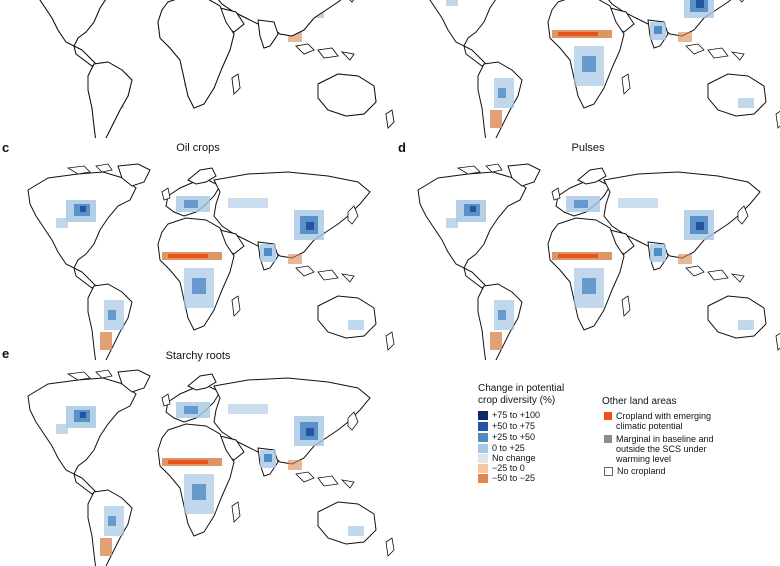 The height and width of the screenshot is (566, 780). I want to click on panel-d-title: Pulses, so click(588, 148).